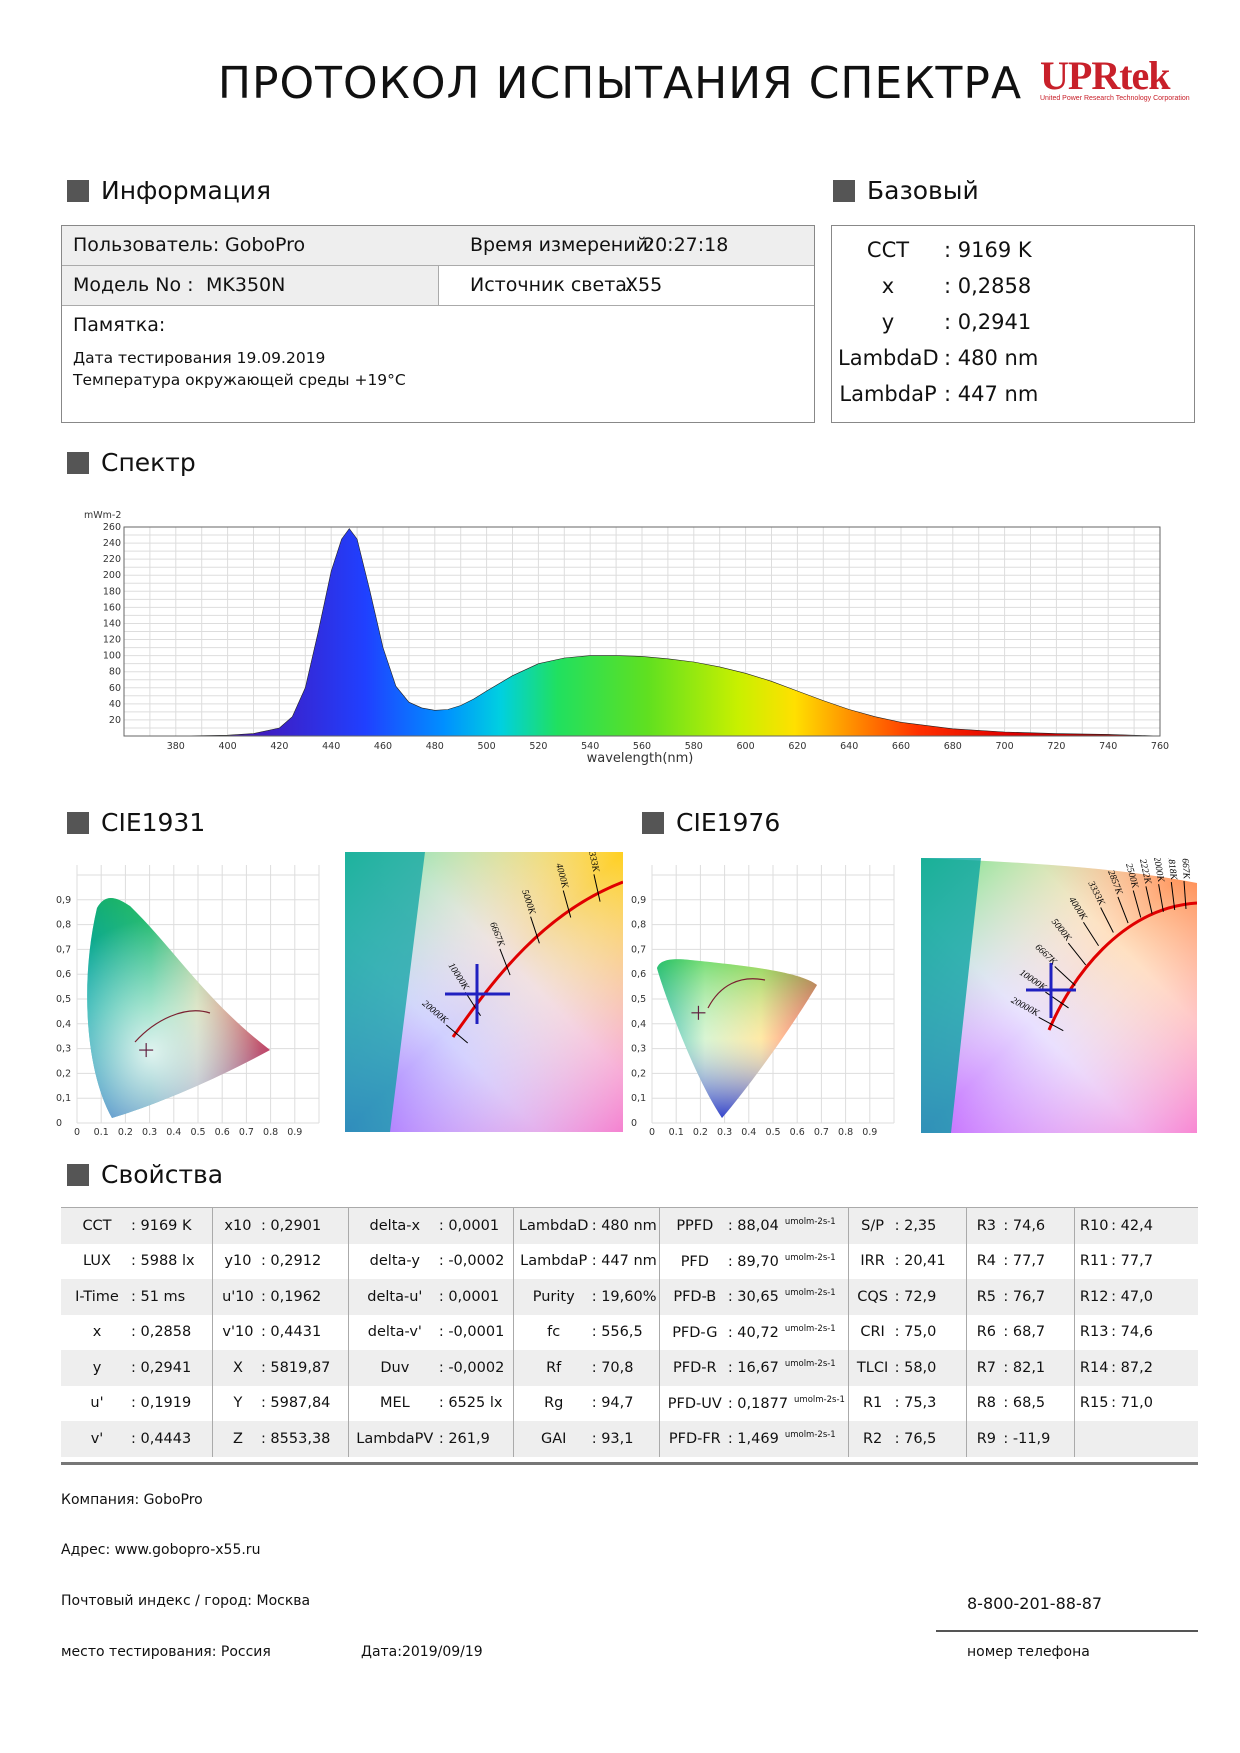 The width and height of the screenshot is (1240, 1753). What do you see at coordinates (1132, 1367) in the screenshot?
I see `property-value: : 87,2` at bounding box center [1132, 1367].